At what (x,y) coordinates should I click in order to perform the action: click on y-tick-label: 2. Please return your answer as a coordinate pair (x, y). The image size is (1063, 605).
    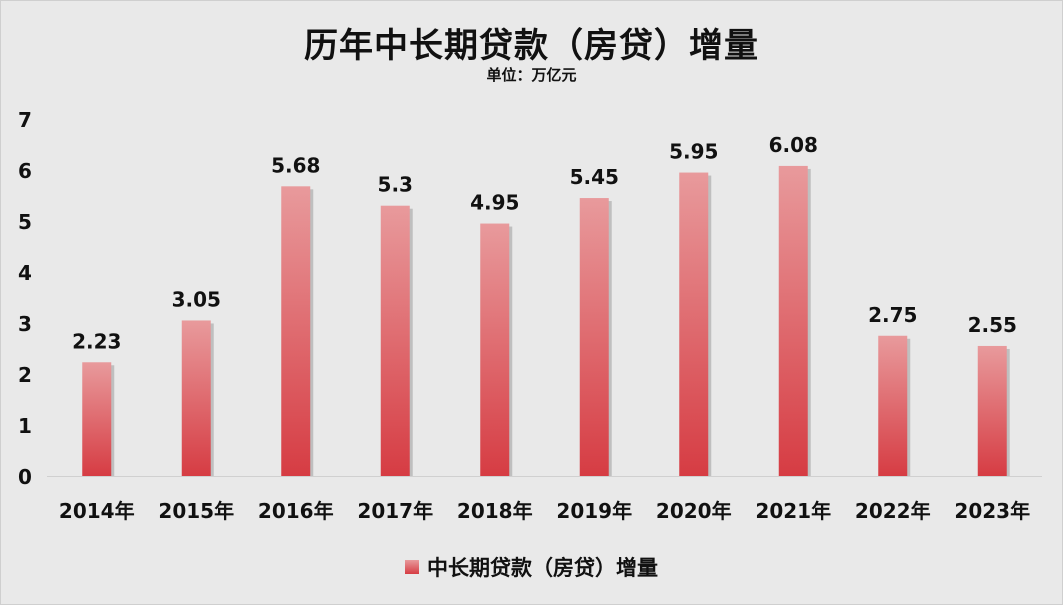
    Looking at the image, I should click on (25, 375).